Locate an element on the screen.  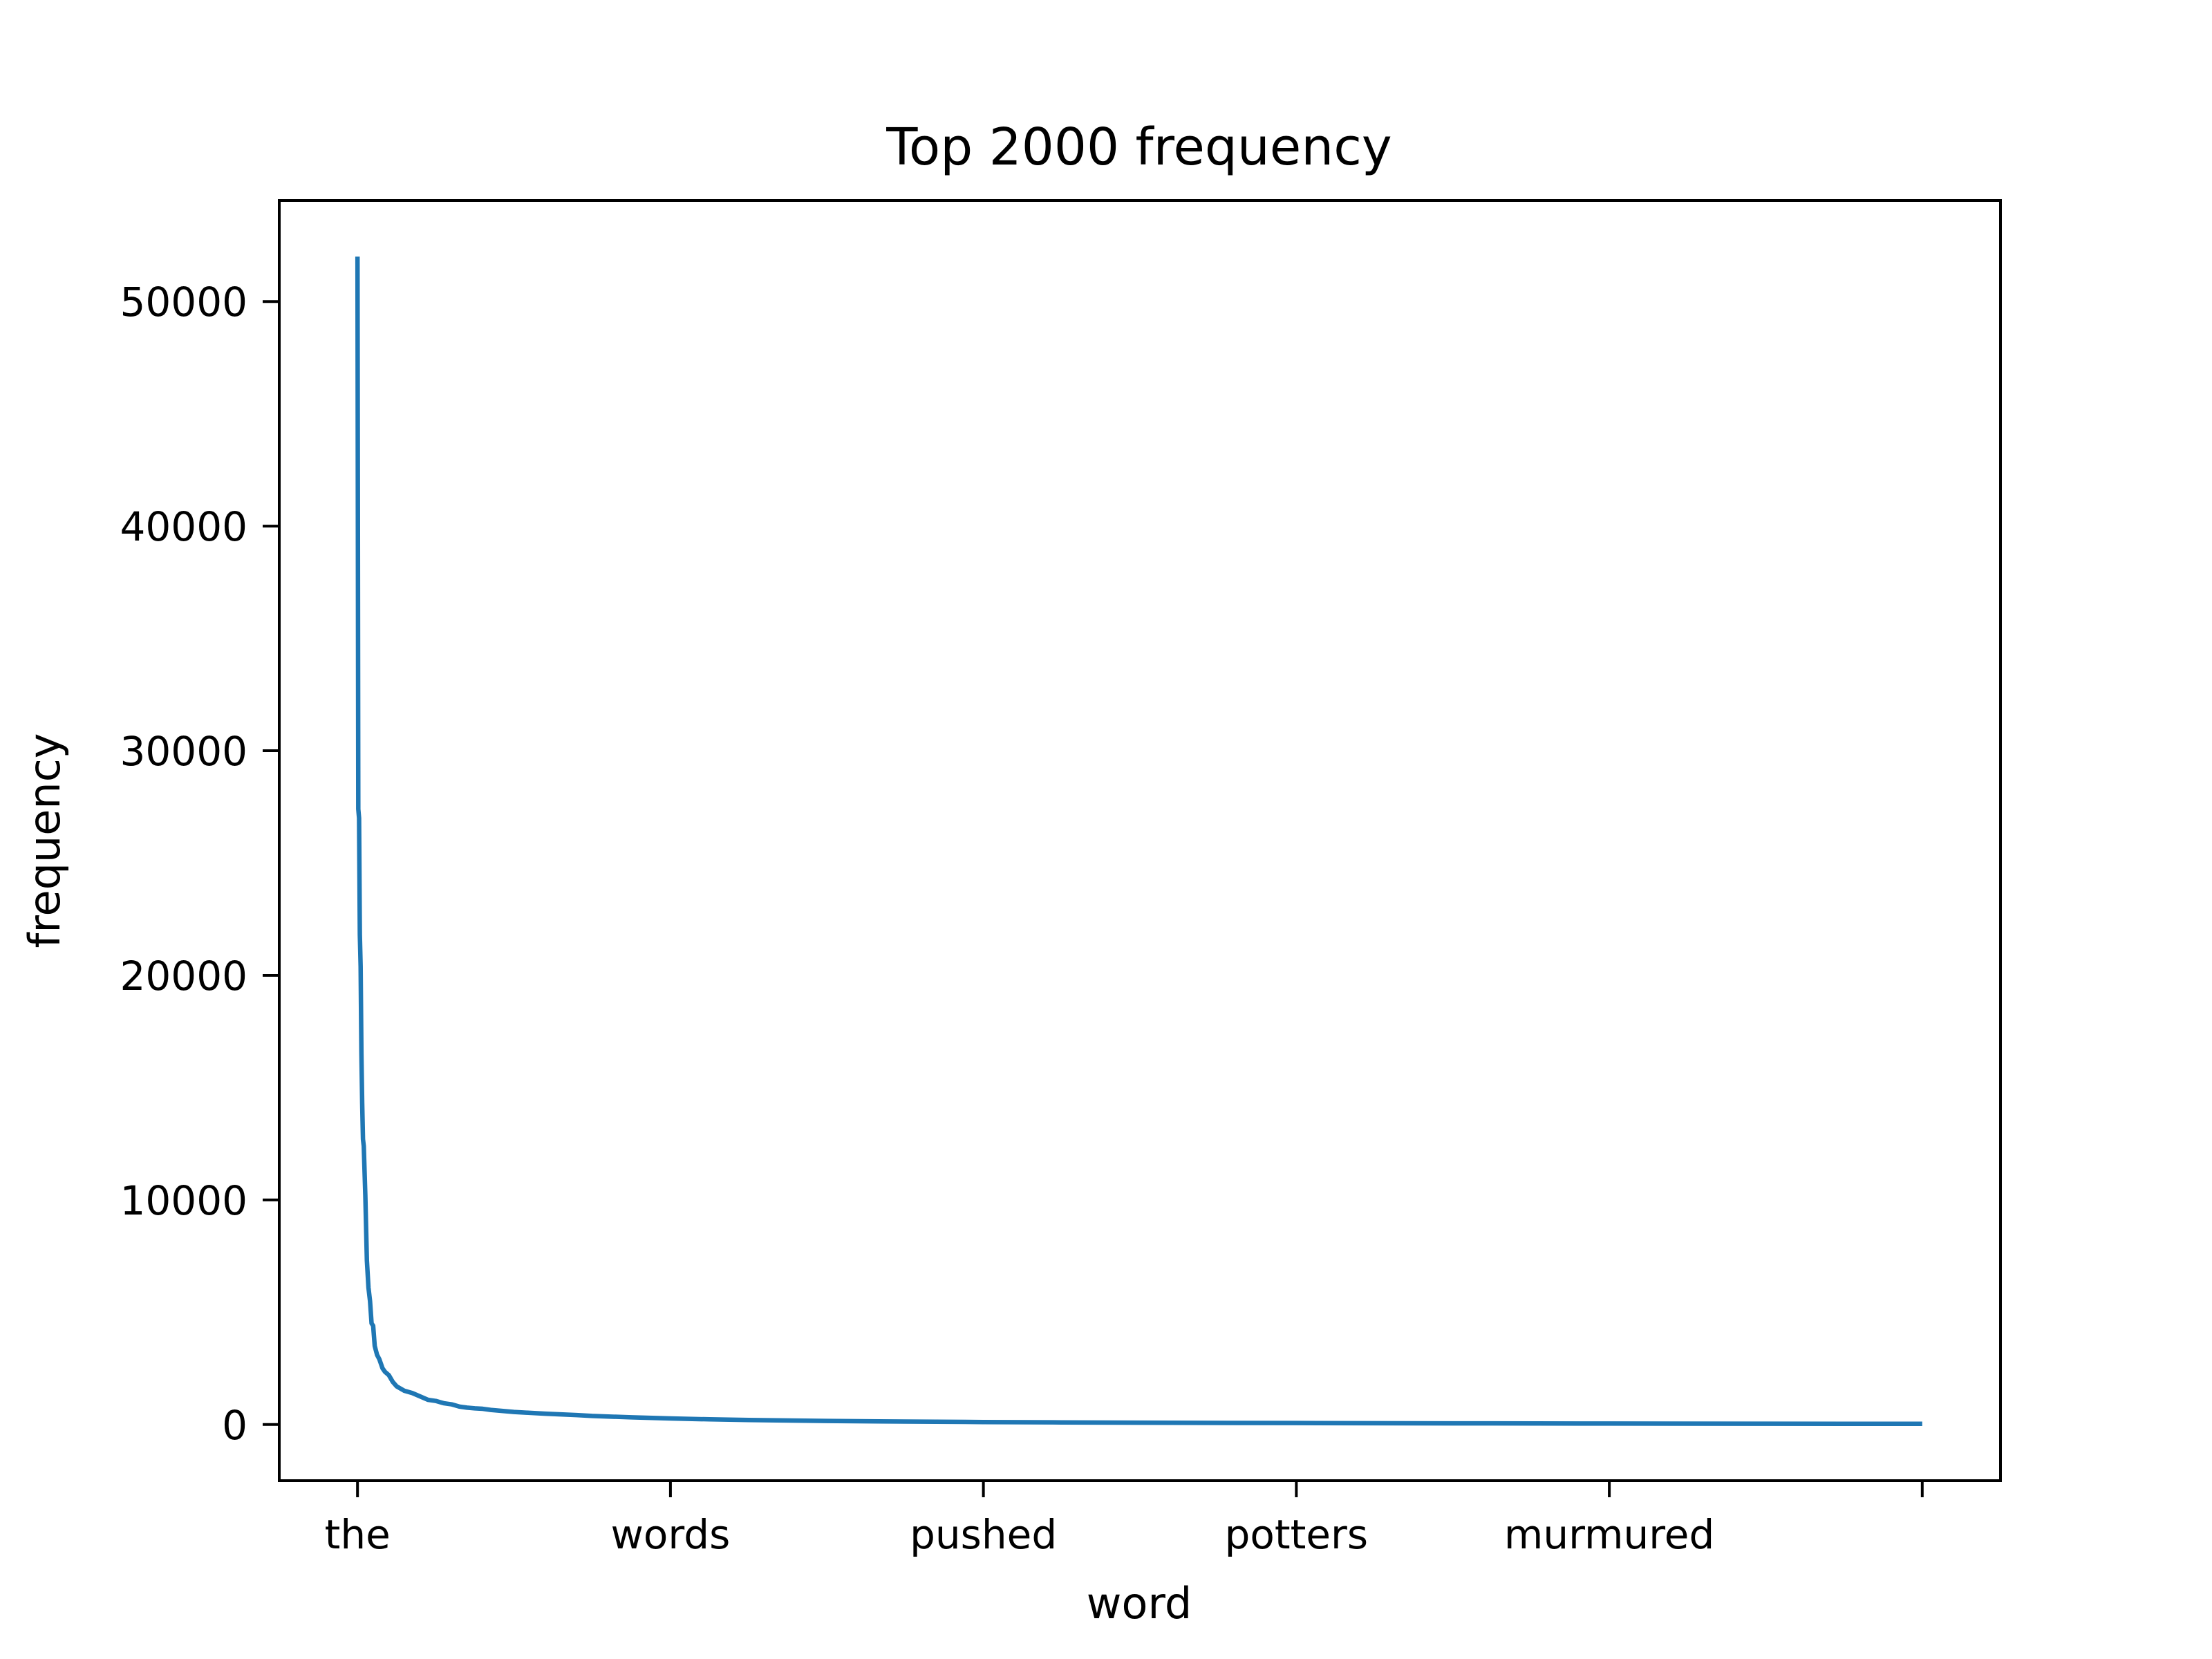
y-tick-label: 0 is located at coordinates (235, 1426).